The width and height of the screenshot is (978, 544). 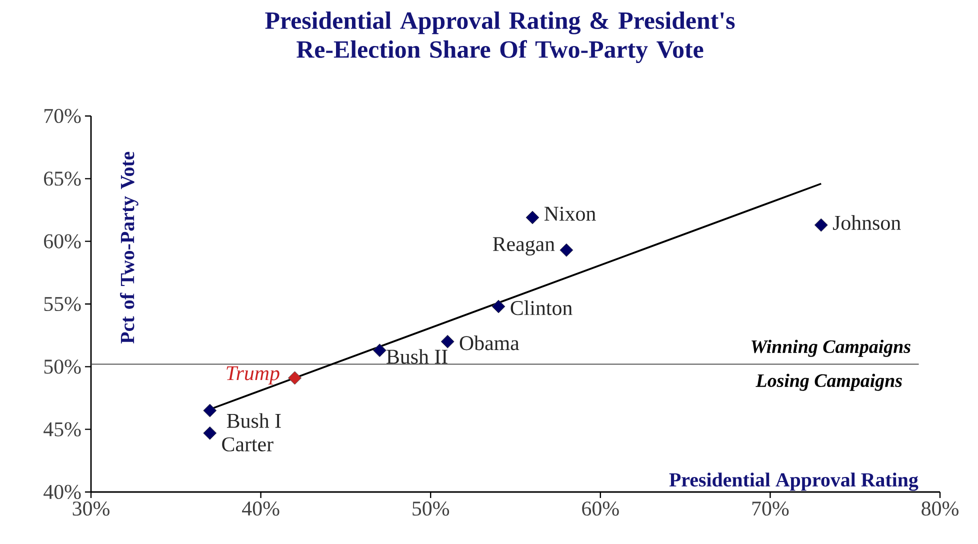 I want to click on y-tick-label: 50%, so click(x=62, y=367).